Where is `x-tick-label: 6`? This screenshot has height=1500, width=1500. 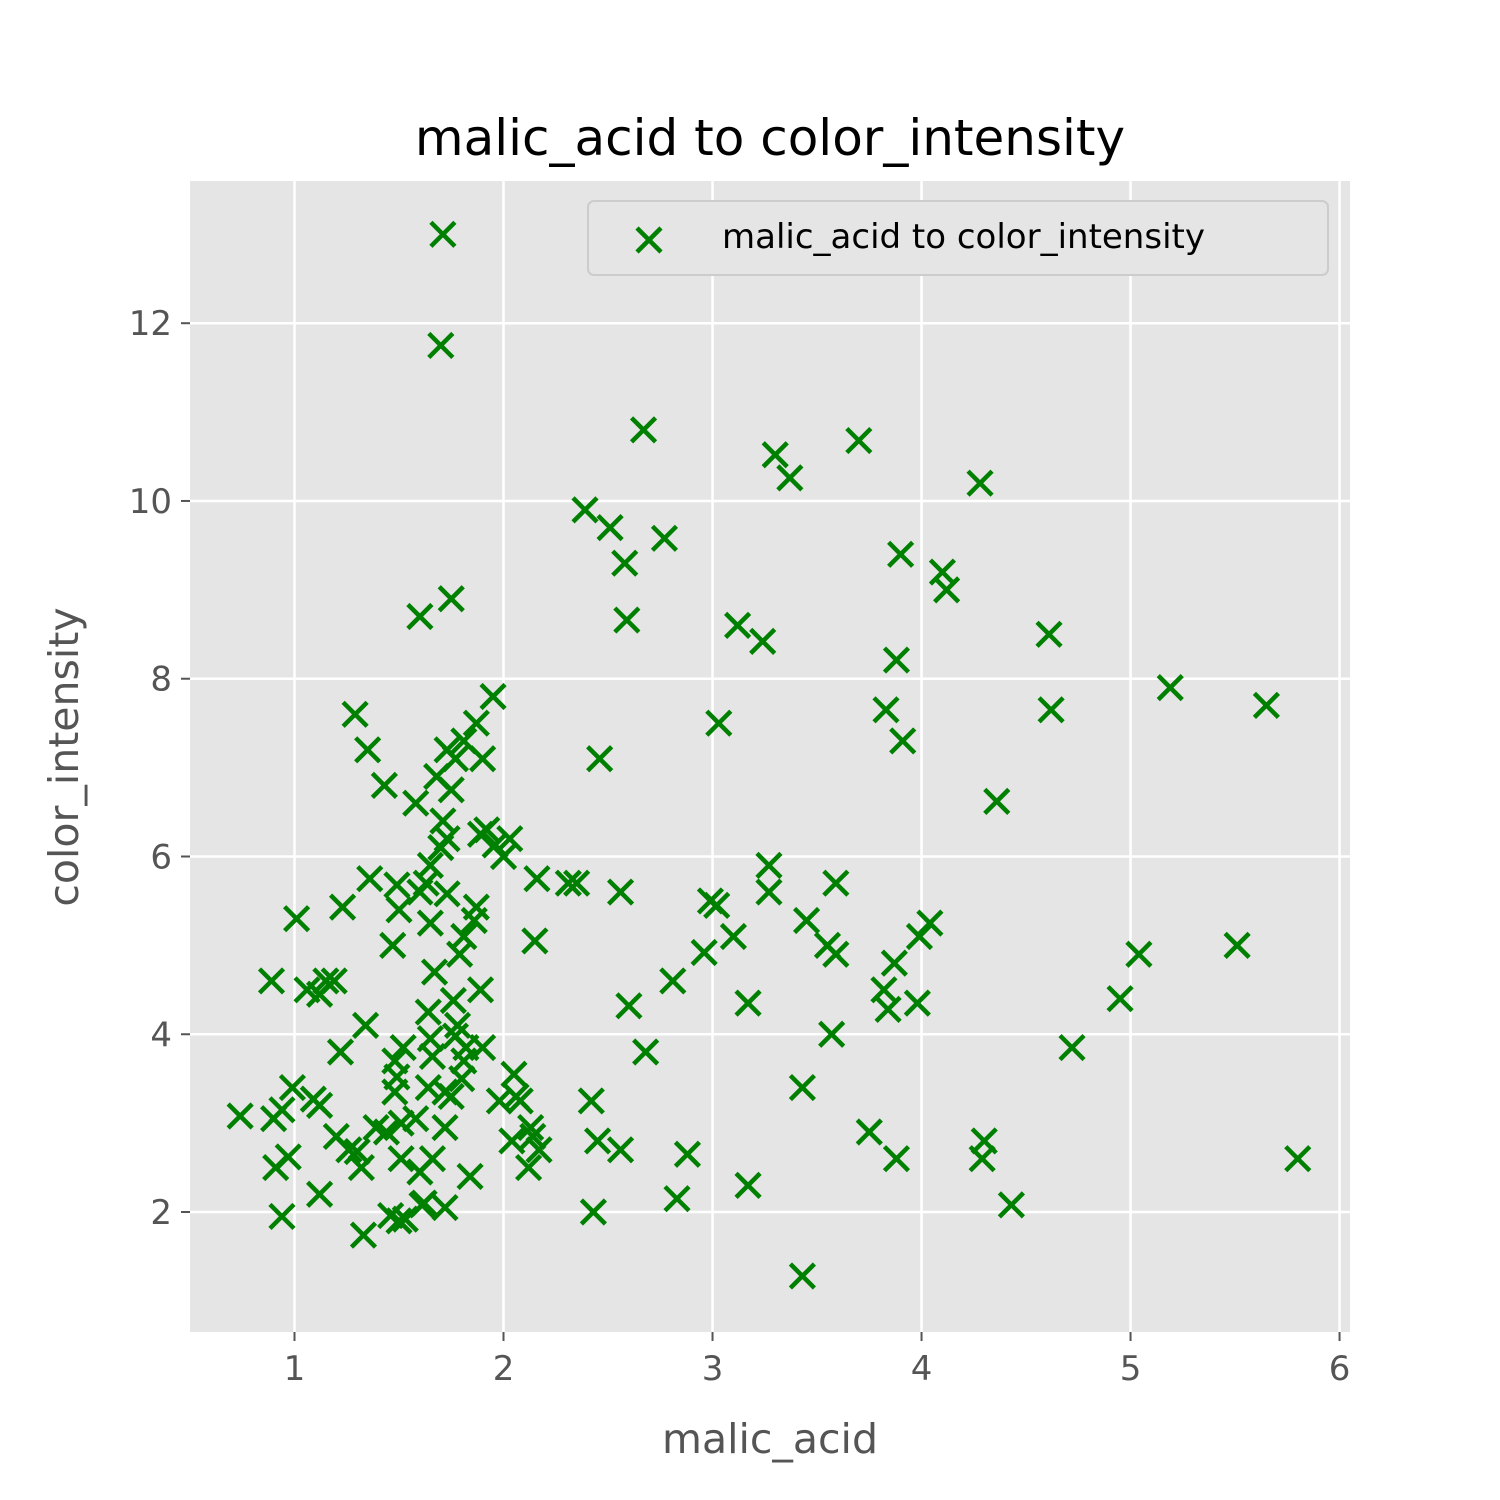 x-tick-label: 6 is located at coordinates (1340, 1369).